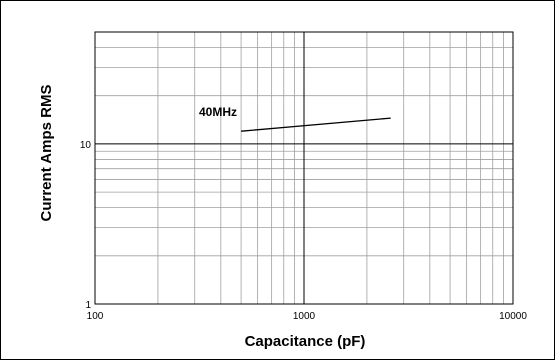 Image resolution: width=555 pixels, height=360 pixels. What do you see at coordinates (513, 316) in the screenshot?
I see `x-tick-label-10000: 10000` at bounding box center [513, 316].